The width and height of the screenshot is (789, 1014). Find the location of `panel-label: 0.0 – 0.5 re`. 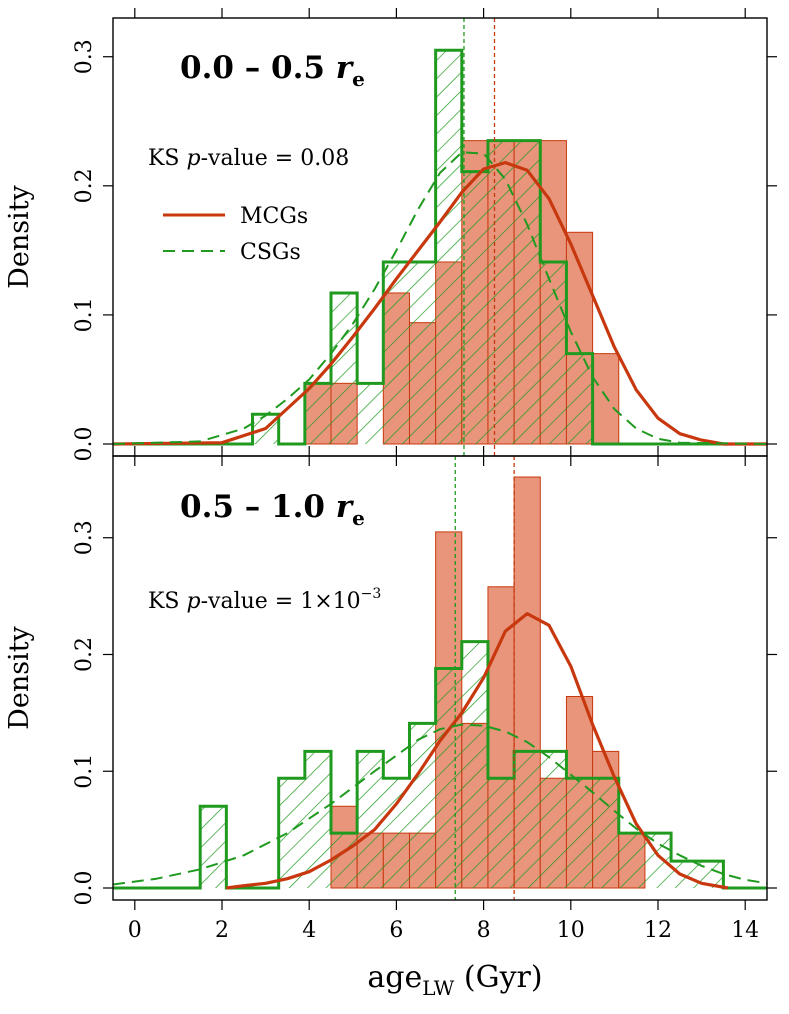

panel-label: 0.0 – 0.5 re is located at coordinates (272, 70).